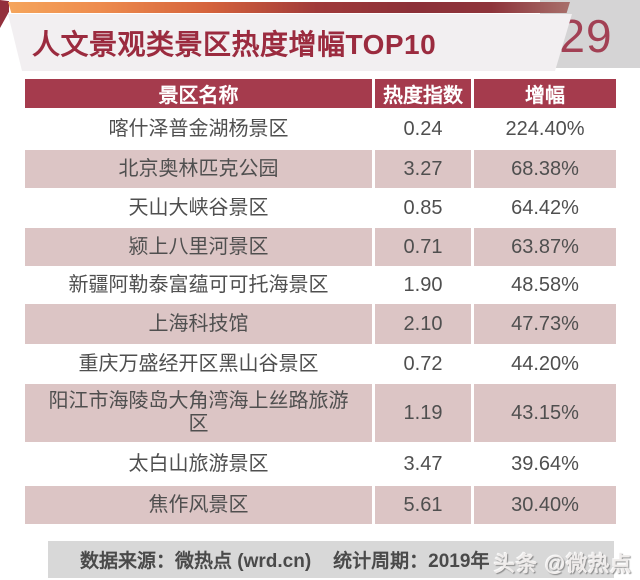  I want to click on table-row: 新疆阿勒泰富蕴可可托海景区 1.90 48.58%, so click(320, 285).